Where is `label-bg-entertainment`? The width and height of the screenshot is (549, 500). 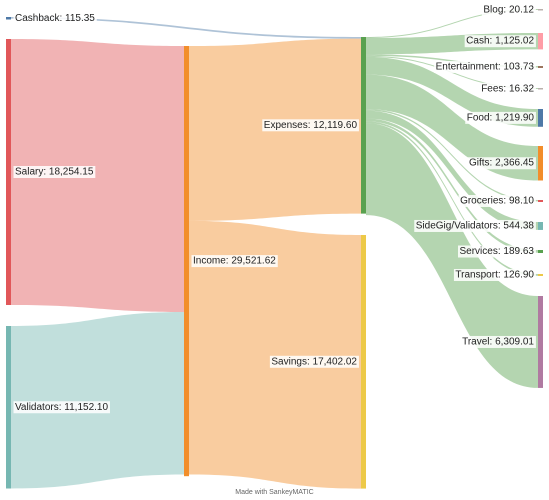 label-bg-entertainment is located at coordinates (485, 67).